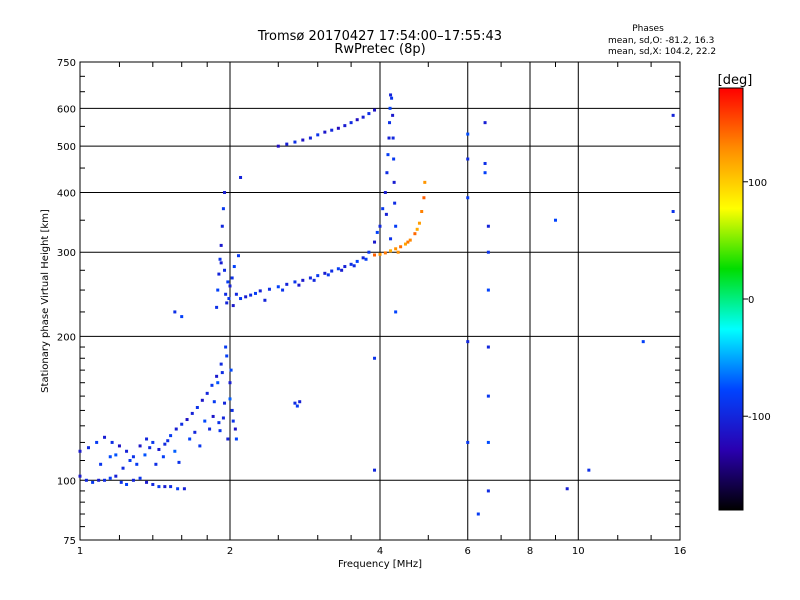 The image size is (800, 600). What do you see at coordinates (66, 337) in the screenshot?
I see `y-tick-label: 200` at bounding box center [66, 337].